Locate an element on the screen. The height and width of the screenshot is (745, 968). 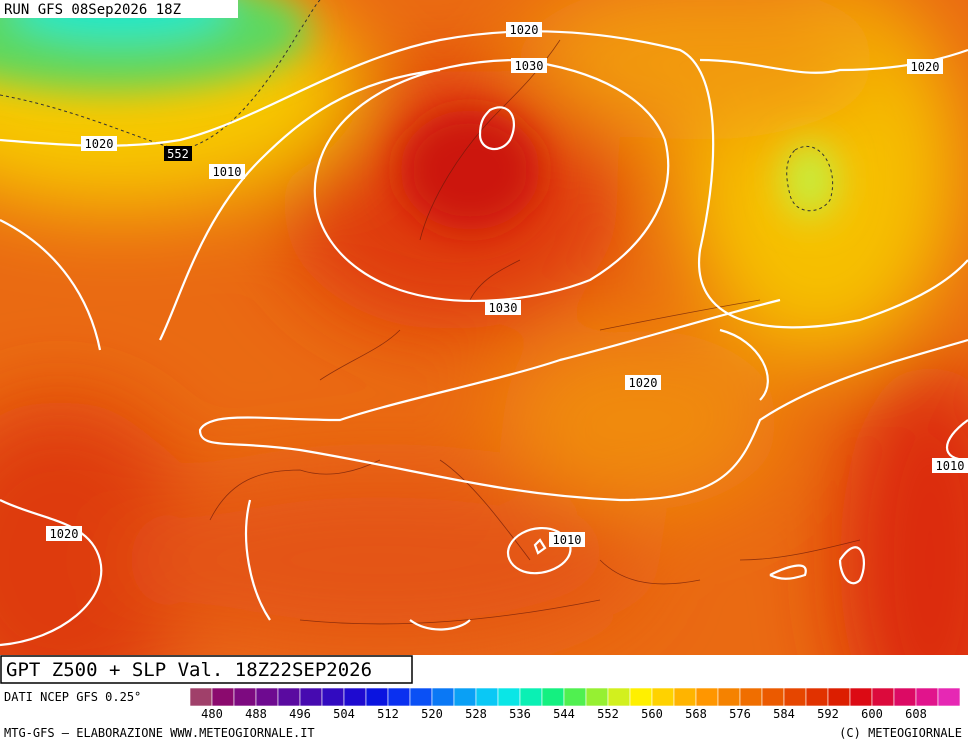
run-box is located at coordinates (119, 9).